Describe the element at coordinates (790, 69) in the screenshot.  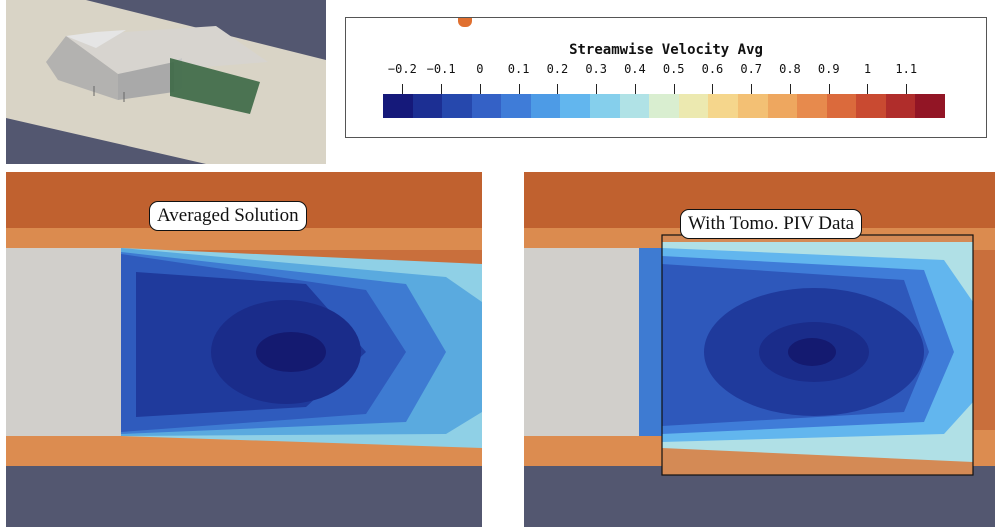
I see `colorbar-tick-label: 0.8` at that location.